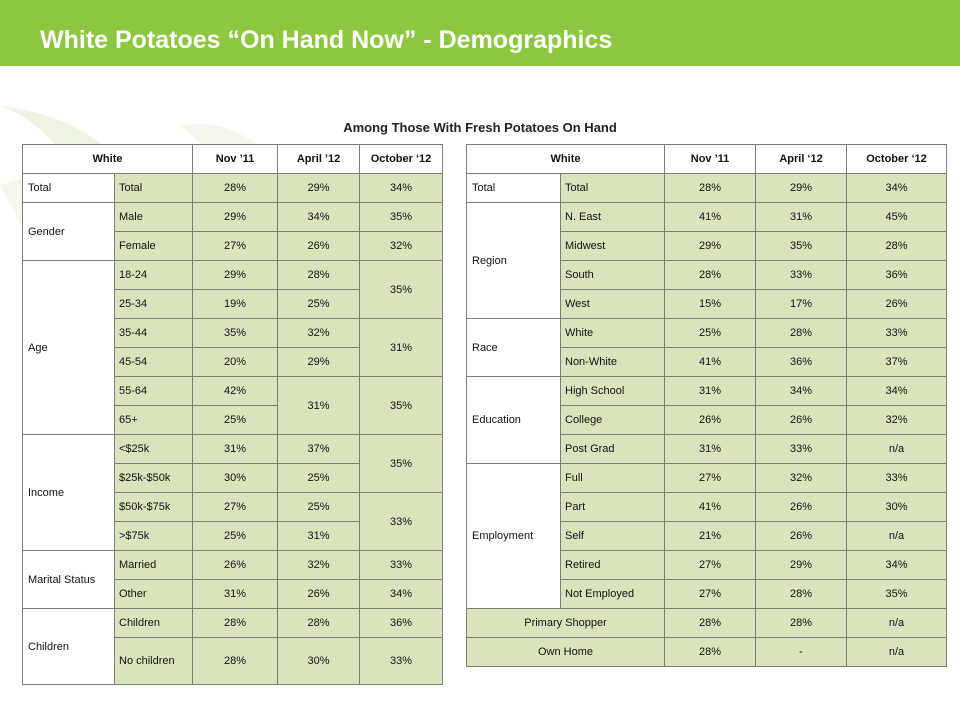  What do you see at coordinates (612, 246) in the screenshot?
I see `row-label: Midwest` at bounding box center [612, 246].